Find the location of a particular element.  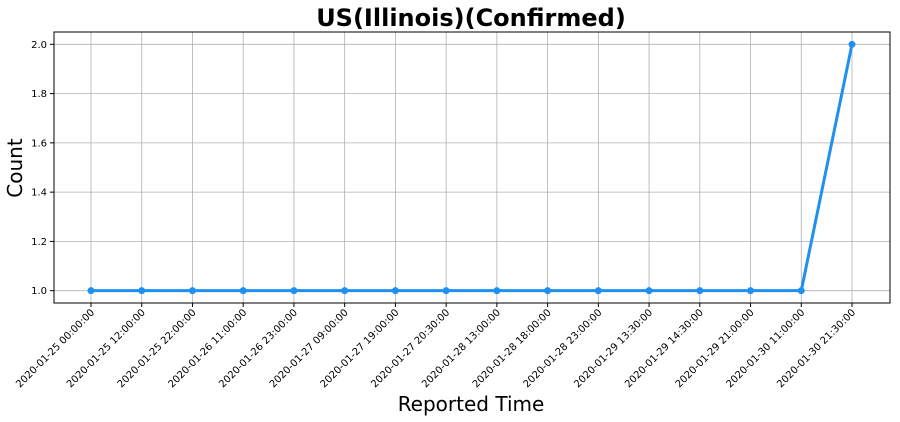

y-tick-label: 2.0 is located at coordinates (39, 45).